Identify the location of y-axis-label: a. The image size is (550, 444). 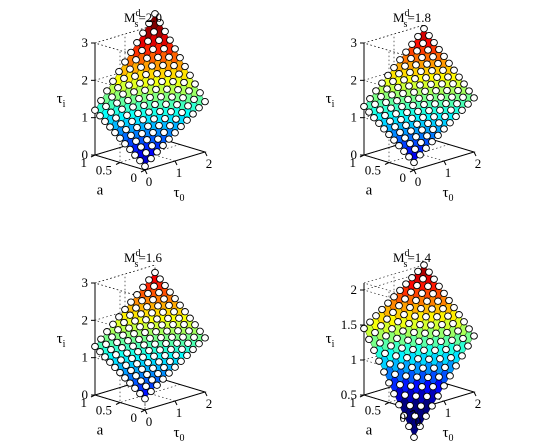
(100, 191).